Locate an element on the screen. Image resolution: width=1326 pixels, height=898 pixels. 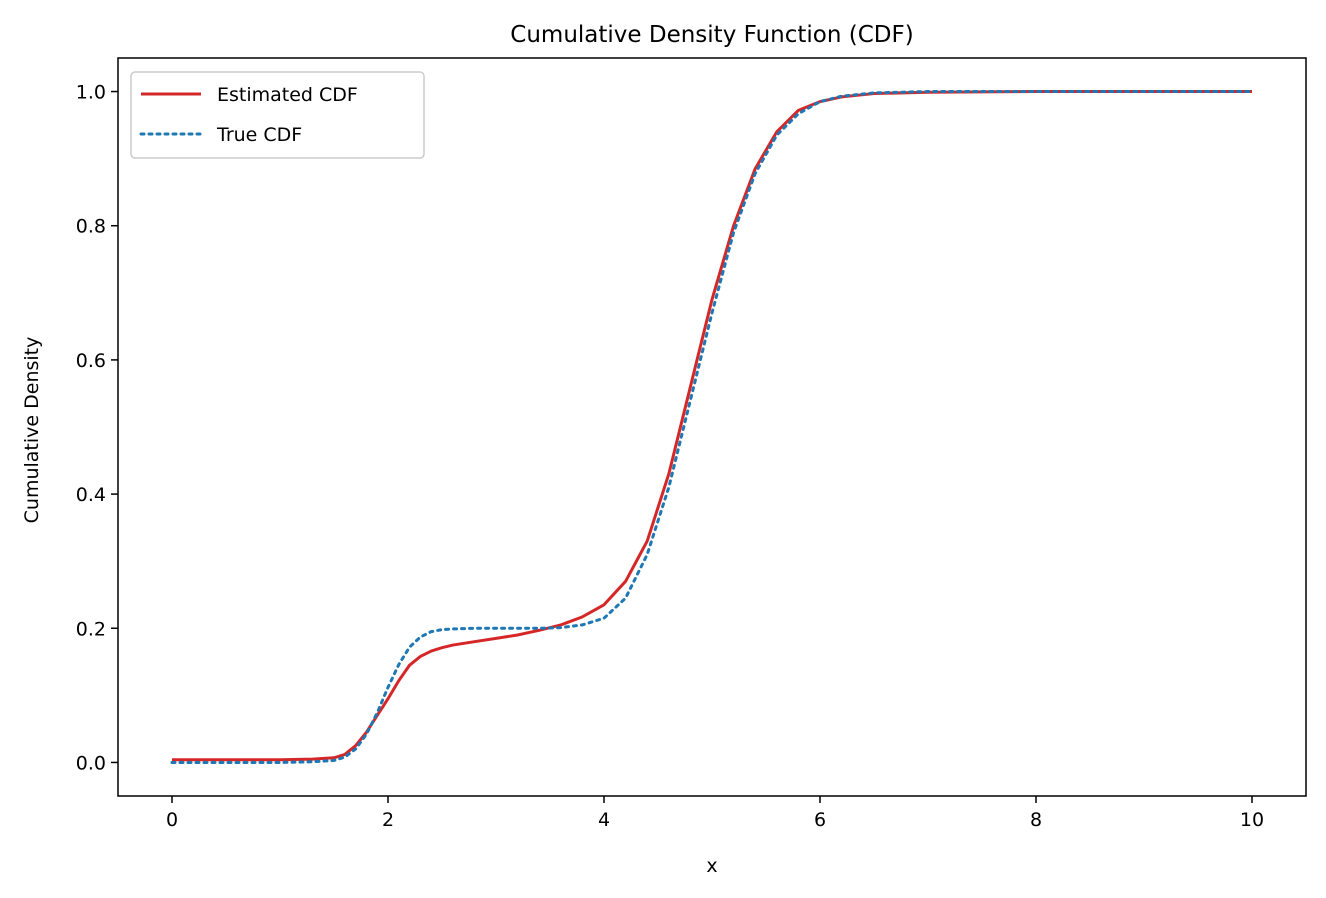
y-axis-label: Cumulative Density is located at coordinates (32, 430).